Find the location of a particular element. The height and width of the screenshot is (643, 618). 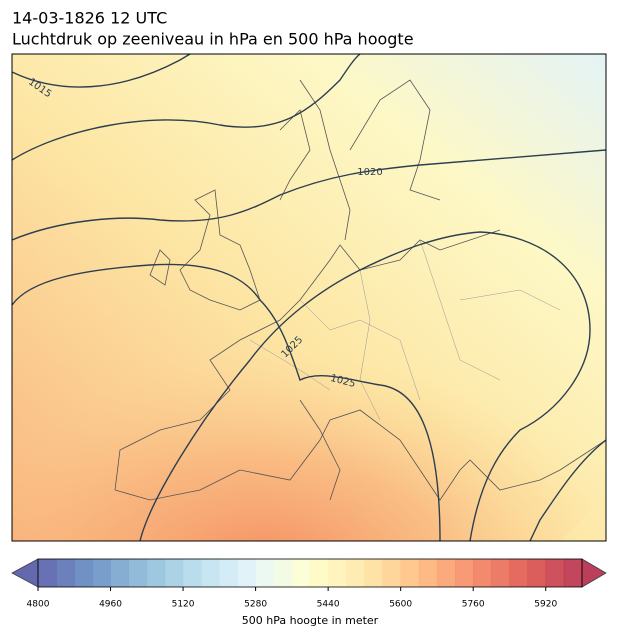

colorbar-tick-label: 5600 is located at coordinates (400, 605).